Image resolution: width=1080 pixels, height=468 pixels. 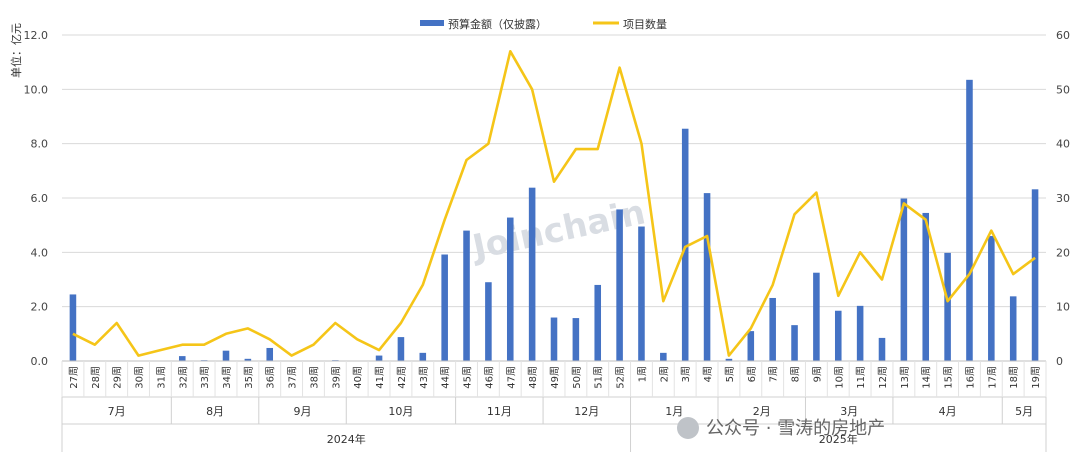 What do you see at coordinates (927, 377) in the screenshot?
I see `x-tick-label: 14周` at bounding box center [927, 377].